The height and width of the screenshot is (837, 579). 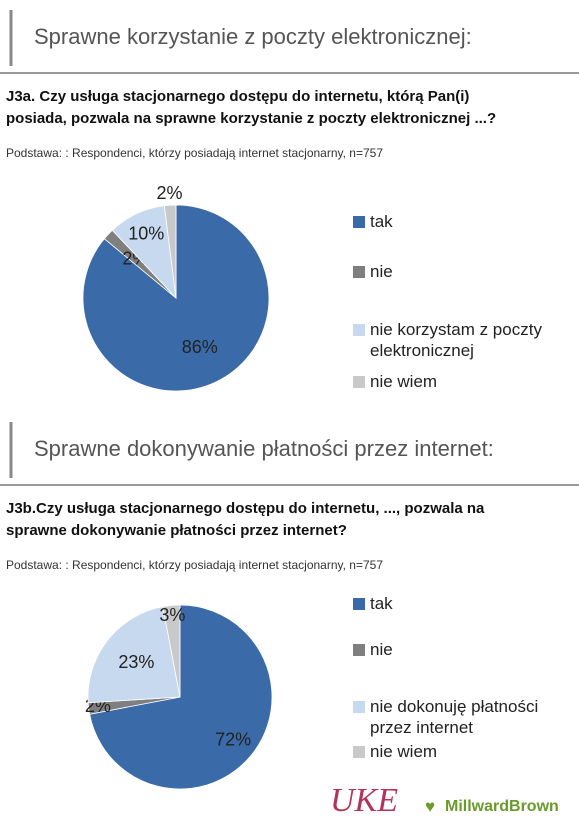 I want to click on data-label: 86%, so click(x=200, y=347).